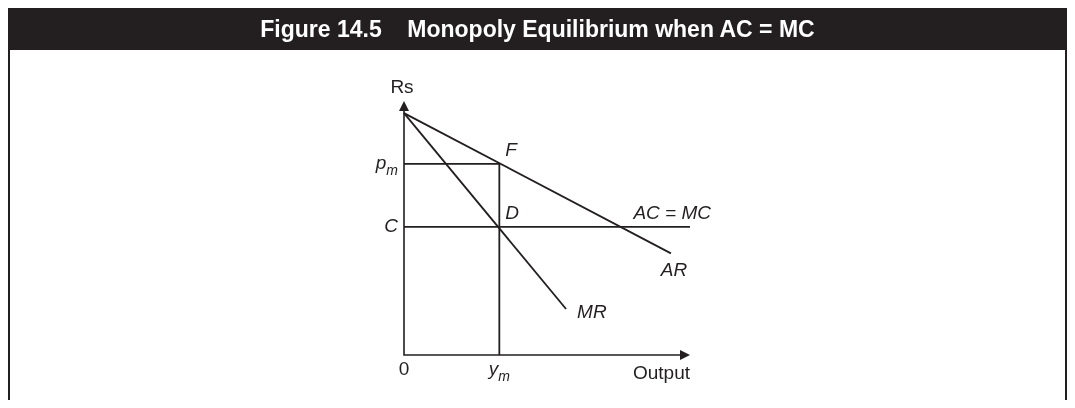 The image size is (1075, 408). What do you see at coordinates (391, 226) in the screenshot?
I see `annotation: C` at bounding box center [391, 226].